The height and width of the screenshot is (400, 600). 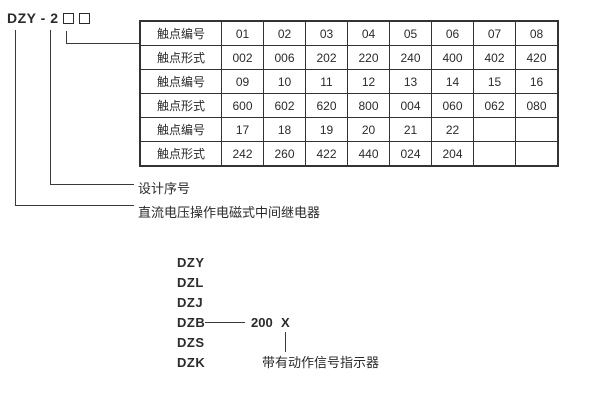 I want to click on table-row: 触点编号 17 18 19 20 21 22, so click(x=349, y=129).